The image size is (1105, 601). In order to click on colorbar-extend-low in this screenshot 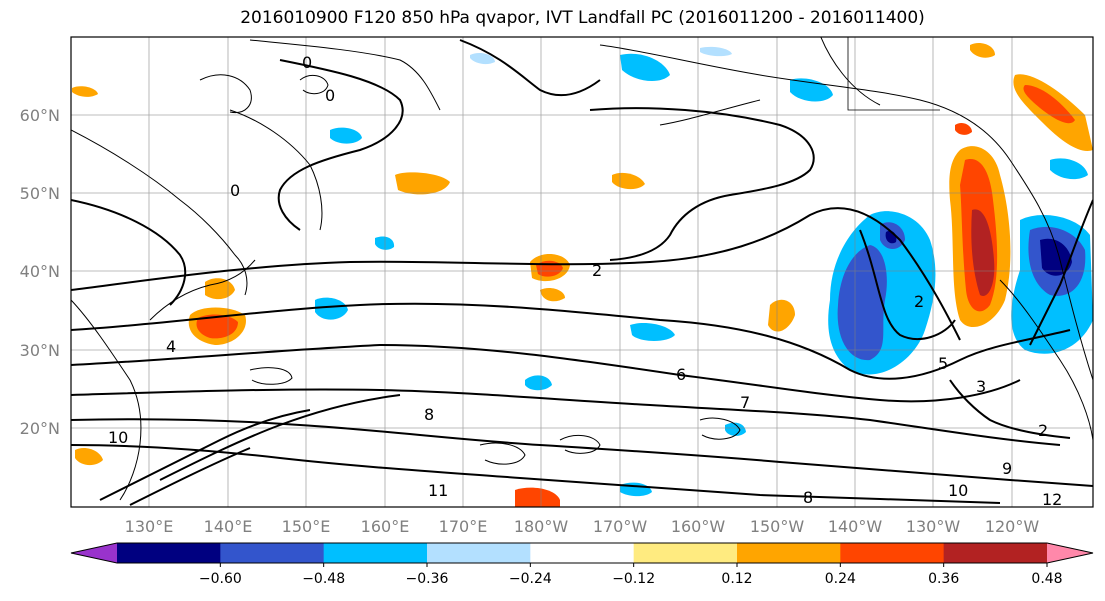, I will do `click(94, 553)`.